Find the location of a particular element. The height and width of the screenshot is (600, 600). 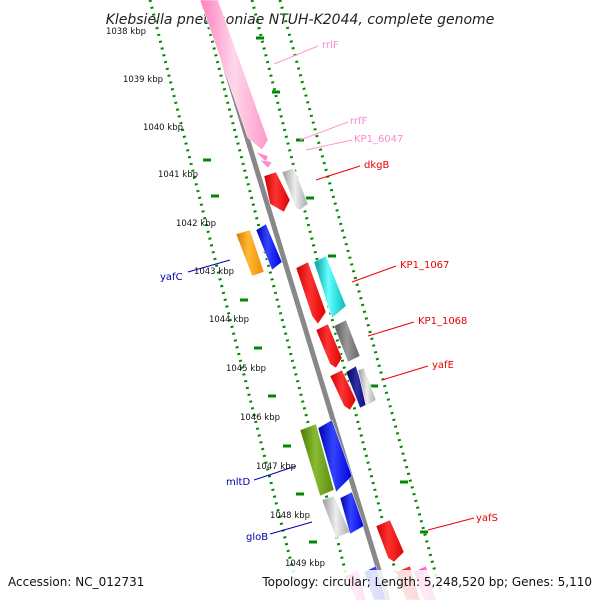

gene-label-KP1-1068: KP1_1068 is located at coordinates (442, 321).